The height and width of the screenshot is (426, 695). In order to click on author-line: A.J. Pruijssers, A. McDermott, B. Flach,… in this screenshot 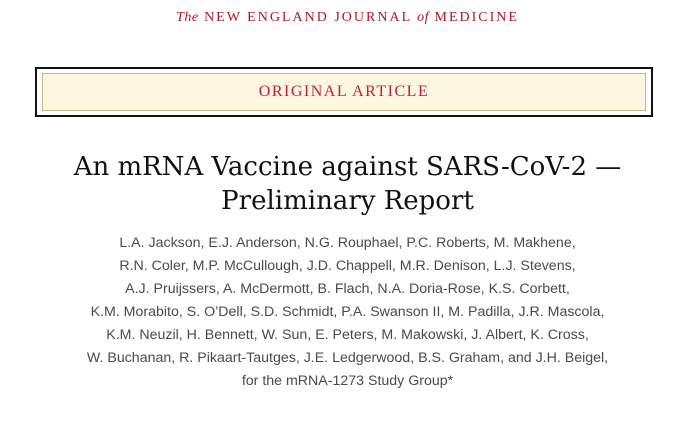, I will do `click(347, 289)`.